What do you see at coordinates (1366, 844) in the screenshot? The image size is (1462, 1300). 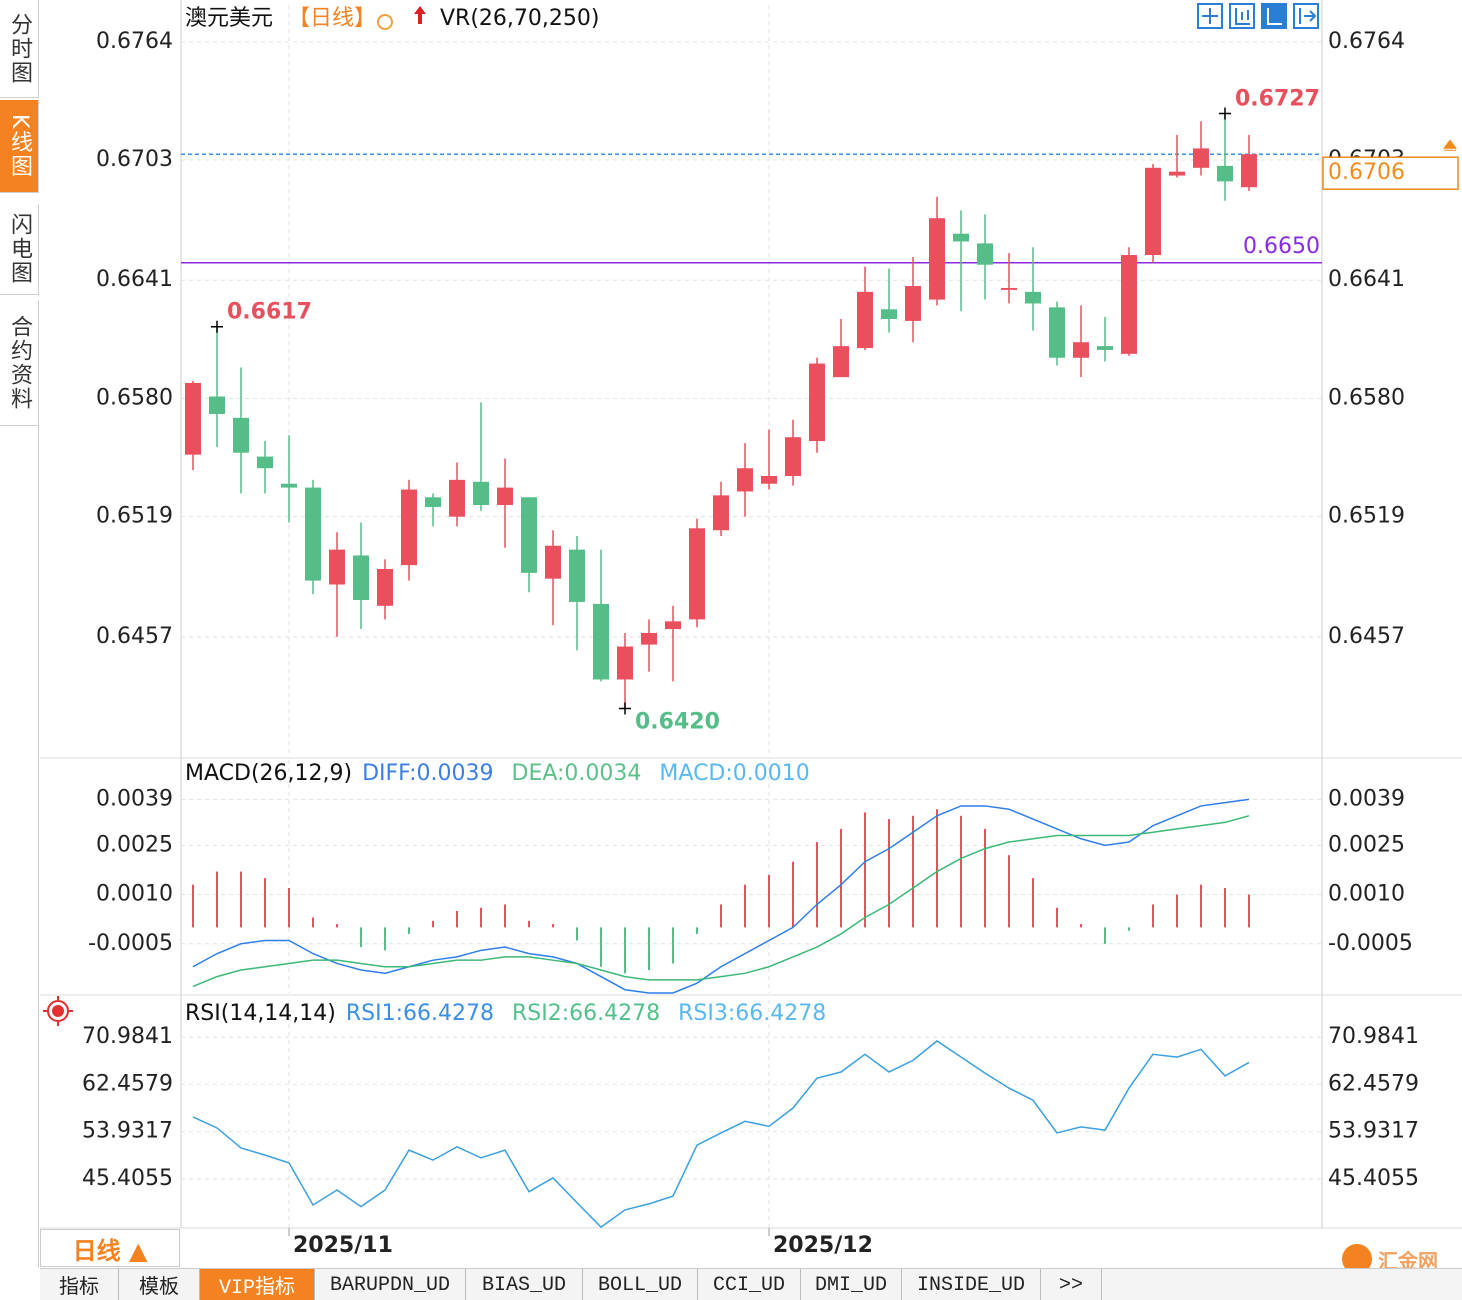 I see `y-tick-label-right: 0.0025` at bounding box center [1366, 844].